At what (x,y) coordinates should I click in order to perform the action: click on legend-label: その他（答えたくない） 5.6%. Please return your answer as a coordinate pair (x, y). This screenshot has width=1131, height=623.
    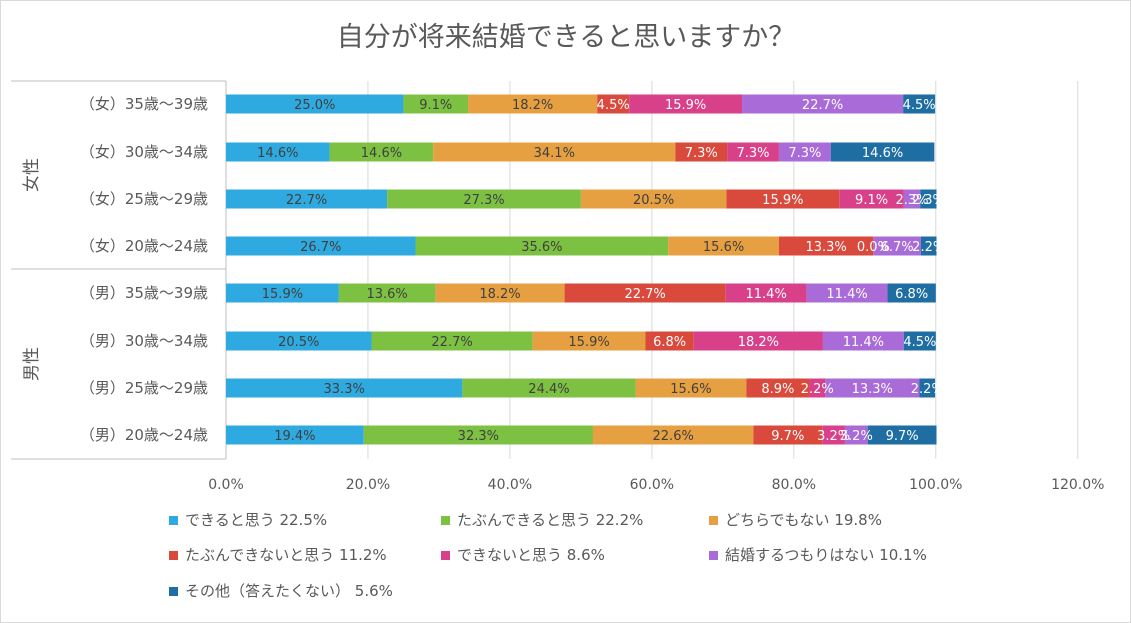
    Looking at the image, I should click on (289, 591).